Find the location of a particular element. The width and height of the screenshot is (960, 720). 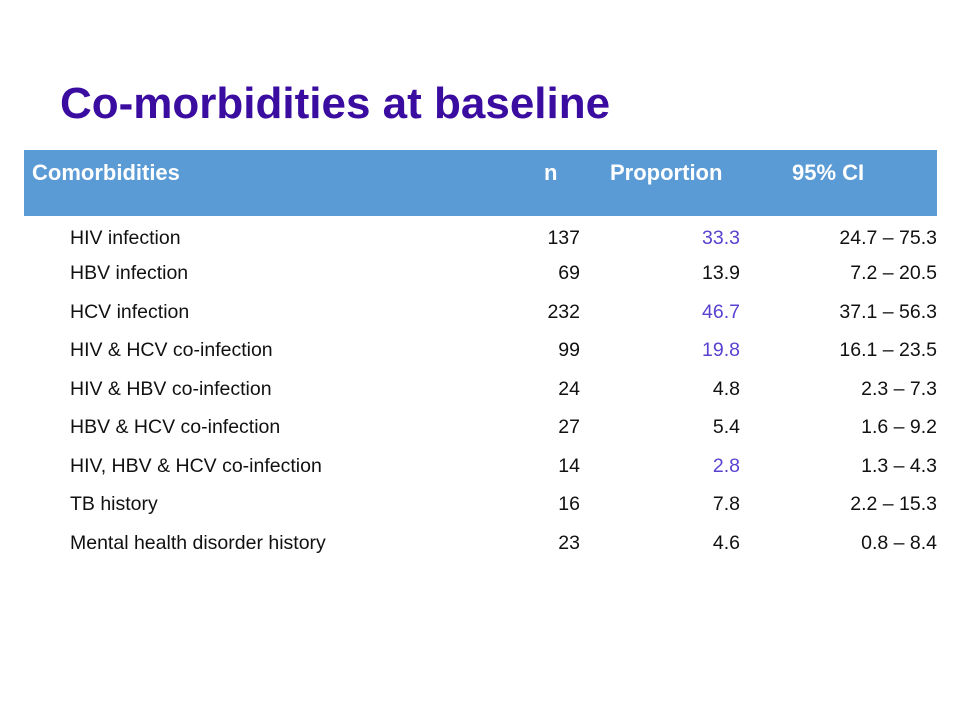

row-comorbidity-name: Mental health disorder history is located at coordinates (198, 542).